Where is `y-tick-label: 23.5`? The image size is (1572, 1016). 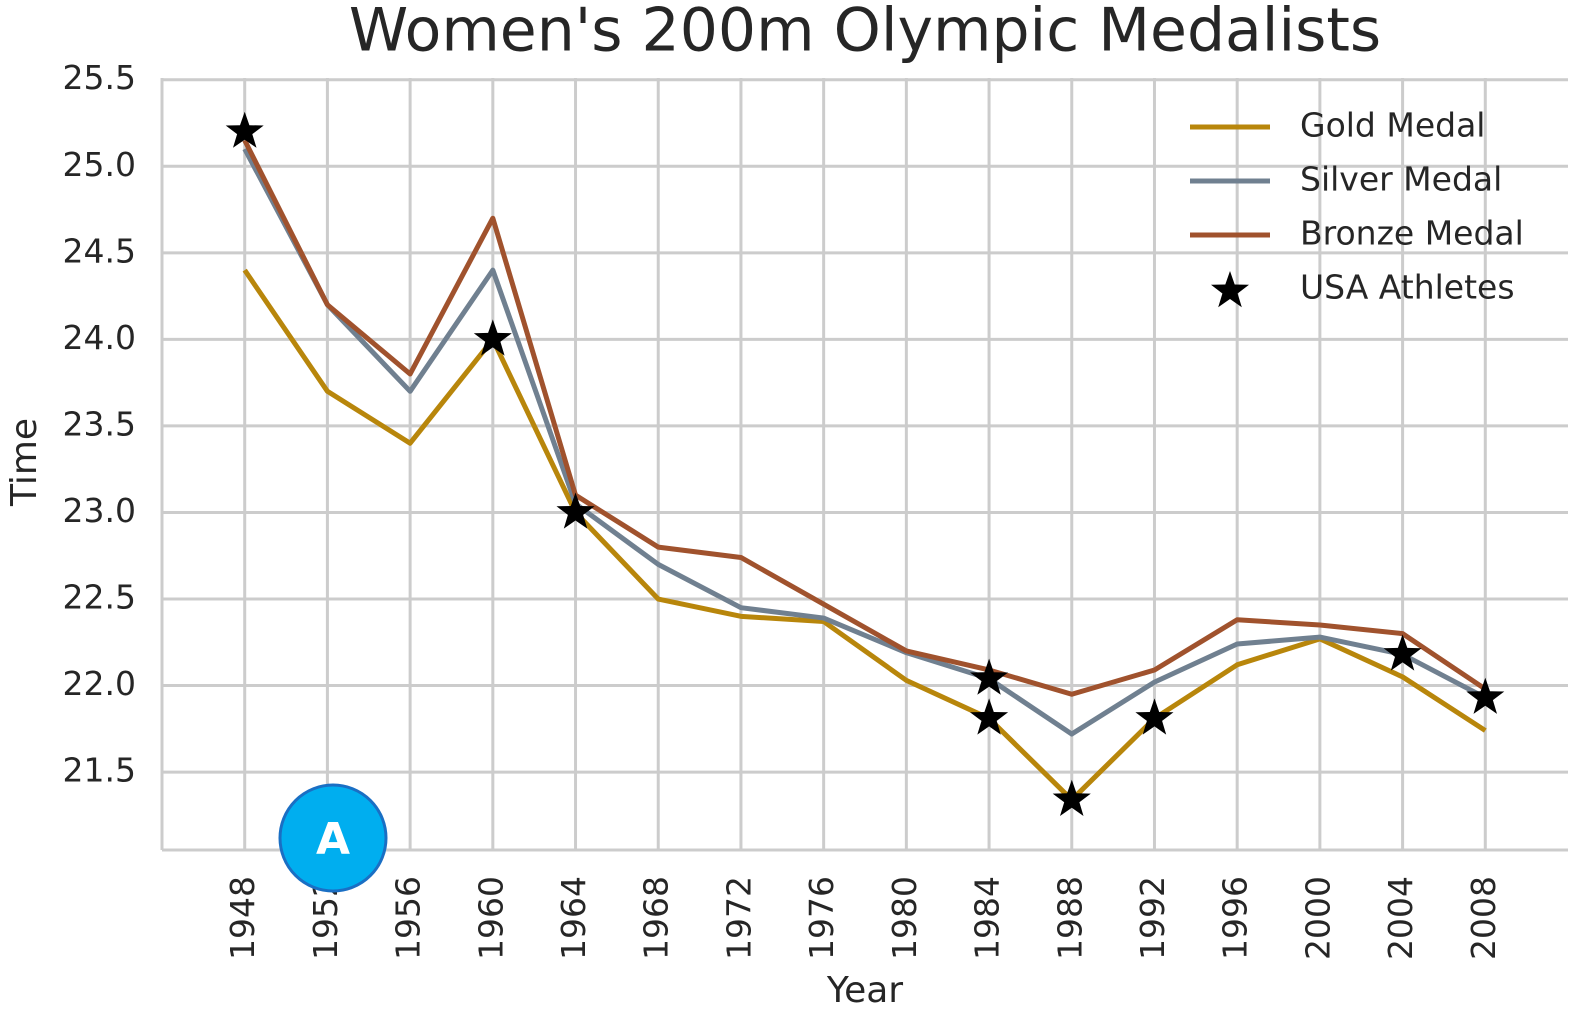
y-tick-label: 23.5 is located at coordinates (99, 423).